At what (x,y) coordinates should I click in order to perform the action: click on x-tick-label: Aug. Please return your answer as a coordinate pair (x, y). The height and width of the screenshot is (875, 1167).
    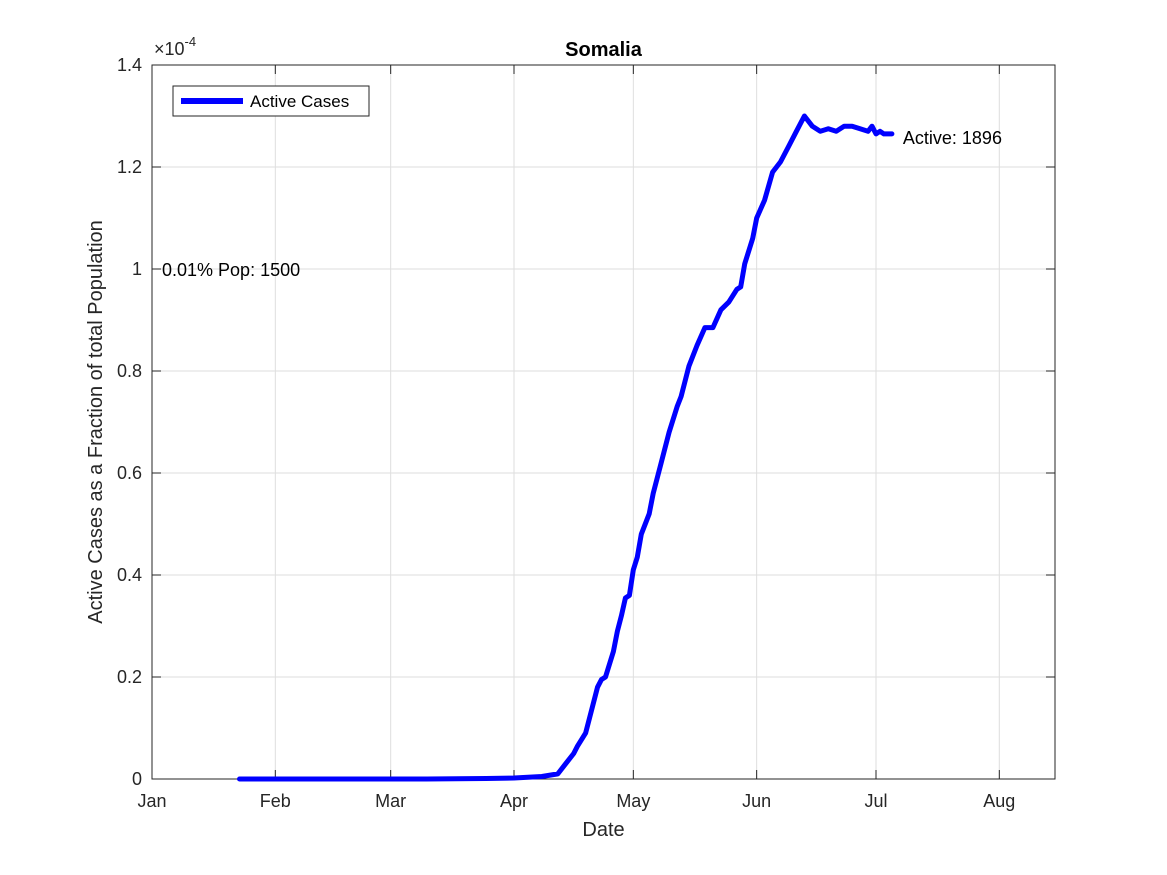
    Looking at the image, I should click on (999, 801).